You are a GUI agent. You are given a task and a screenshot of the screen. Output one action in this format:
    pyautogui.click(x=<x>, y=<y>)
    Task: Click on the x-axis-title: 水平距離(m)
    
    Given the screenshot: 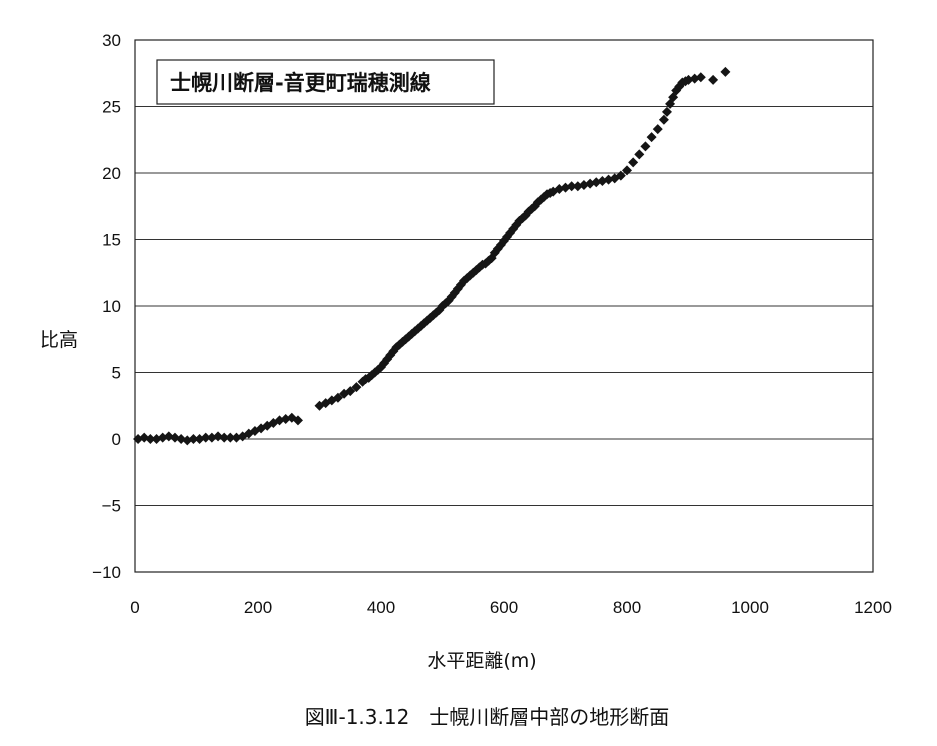 What is the action you would take?
    pyautogui.click(x=481, y=661)
    